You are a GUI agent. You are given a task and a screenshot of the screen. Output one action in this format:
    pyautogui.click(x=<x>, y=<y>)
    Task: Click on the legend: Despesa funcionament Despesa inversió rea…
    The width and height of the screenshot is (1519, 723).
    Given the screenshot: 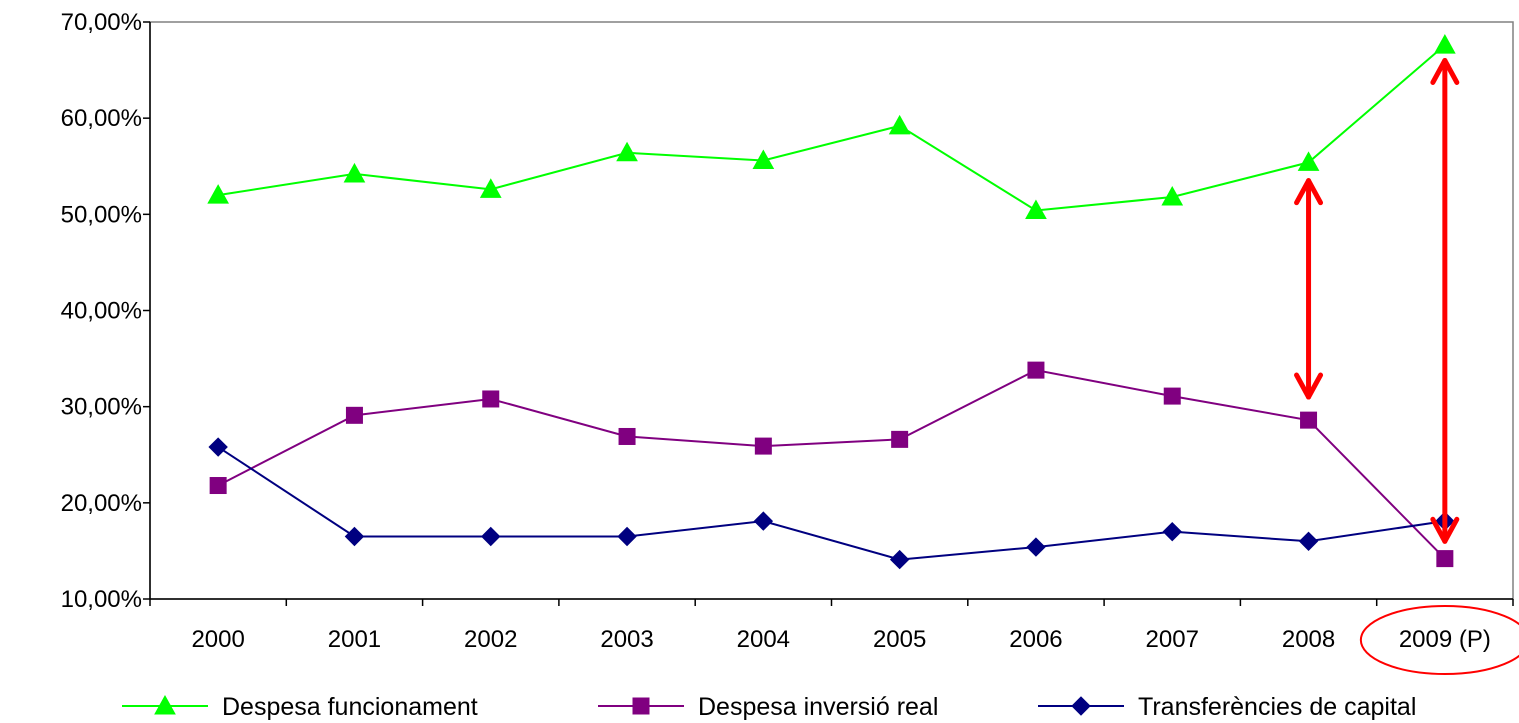 What is the action you would take?
    pyautogui.click(x=769, y=707)
    